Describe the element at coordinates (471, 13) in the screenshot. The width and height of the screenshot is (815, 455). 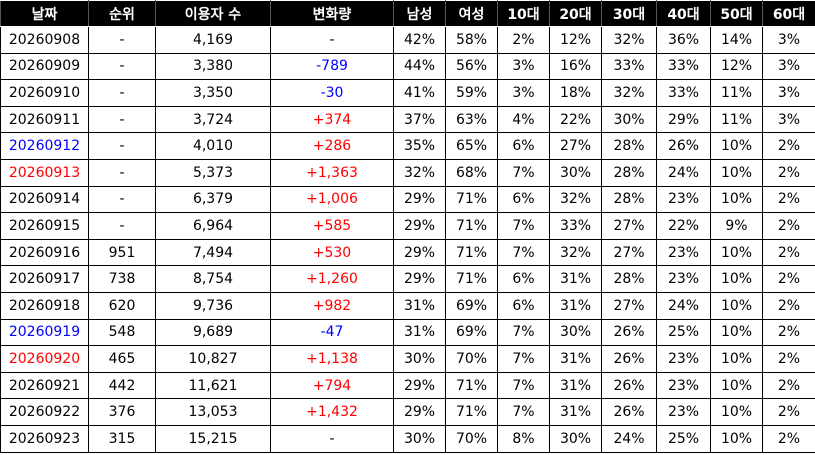
I see `header-cell: 여성` at that location.